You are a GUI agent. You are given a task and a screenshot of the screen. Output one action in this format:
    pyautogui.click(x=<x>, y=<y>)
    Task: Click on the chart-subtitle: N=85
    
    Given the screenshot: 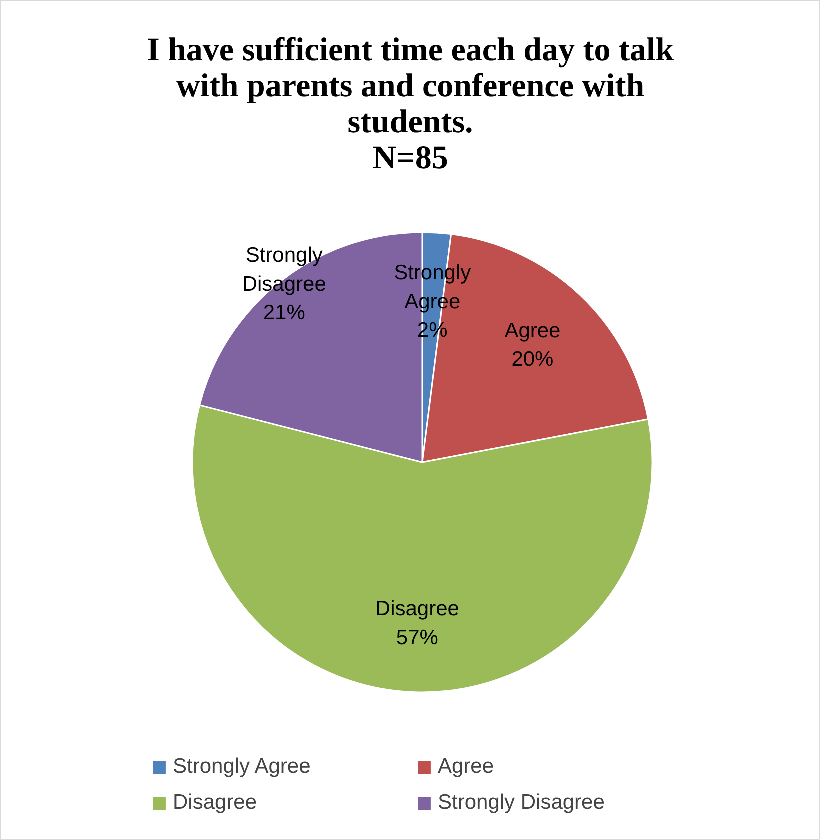 What is the action you would take?
    pyautogui.click(x=410, y=158)
    